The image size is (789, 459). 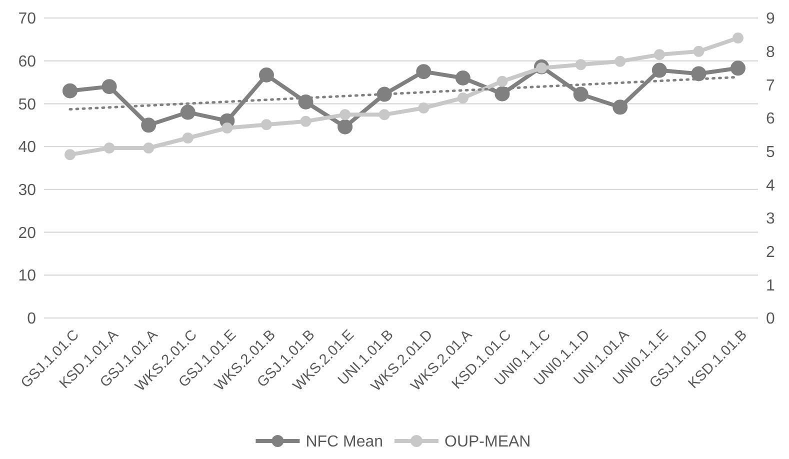 What do you see at coordinates (27, 147) in the screenshot?
I see `y-tick-label: 40` at bounding box center [27, 147].